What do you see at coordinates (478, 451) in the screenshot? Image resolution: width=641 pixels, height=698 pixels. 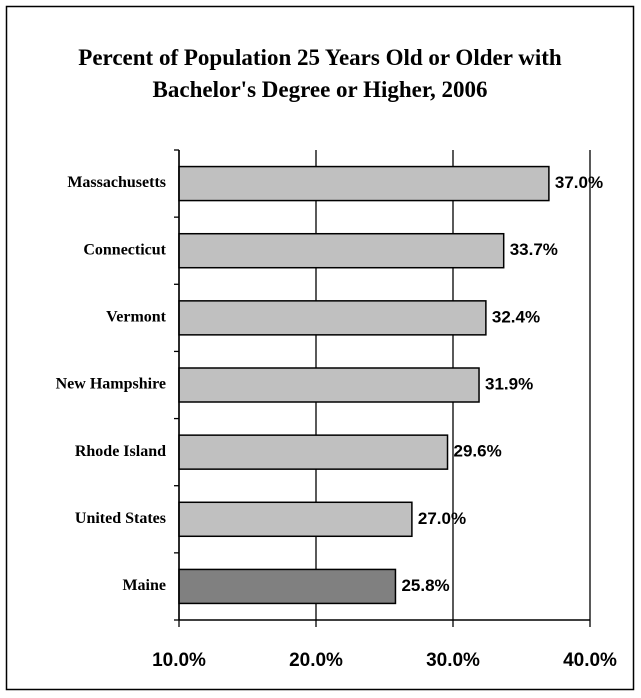 I see `data-label: 29.6%` at bounding box center [478, 451].